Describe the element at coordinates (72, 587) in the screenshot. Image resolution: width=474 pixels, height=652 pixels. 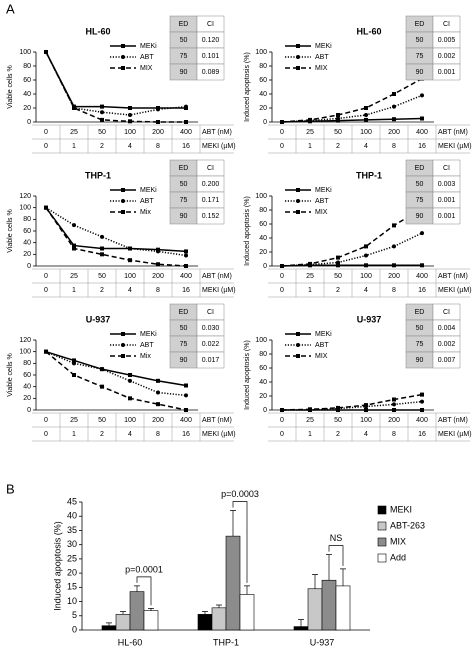
I see `y-tick-label: 15` at that location.